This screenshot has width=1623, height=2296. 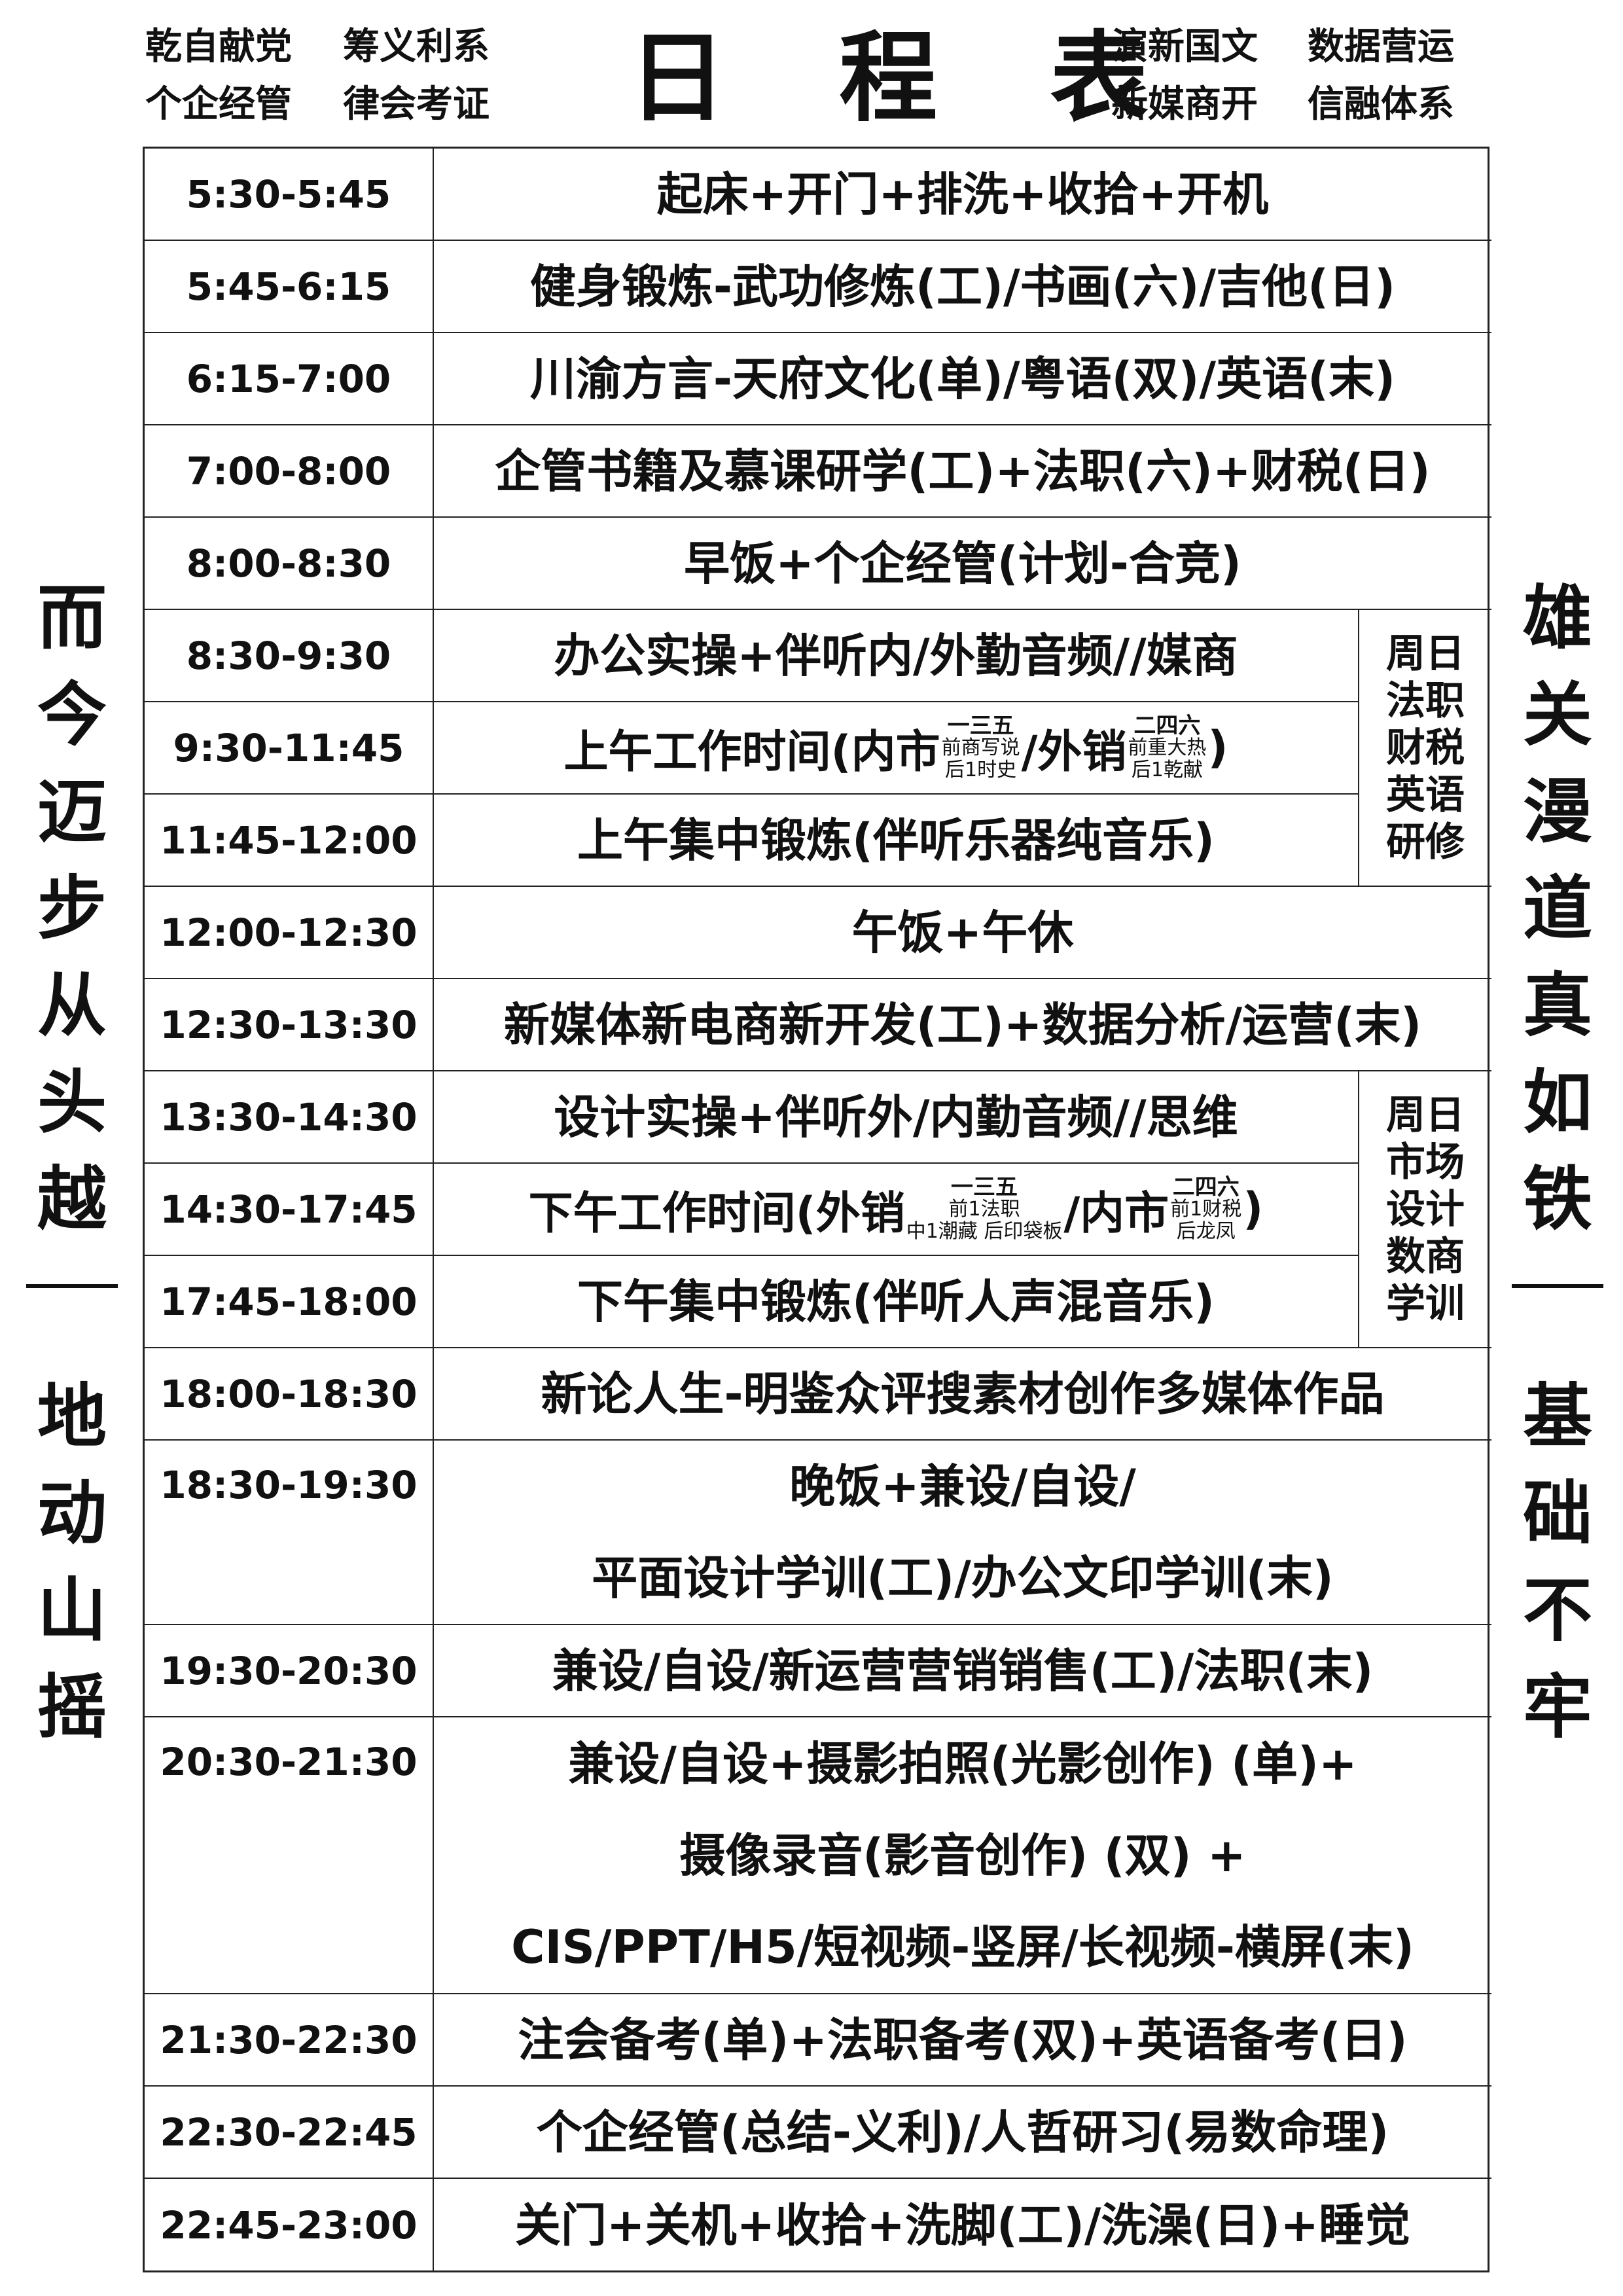 I want to click on right-motto-lower: 基 础 不 牢, so click(x=1557, y=1561).